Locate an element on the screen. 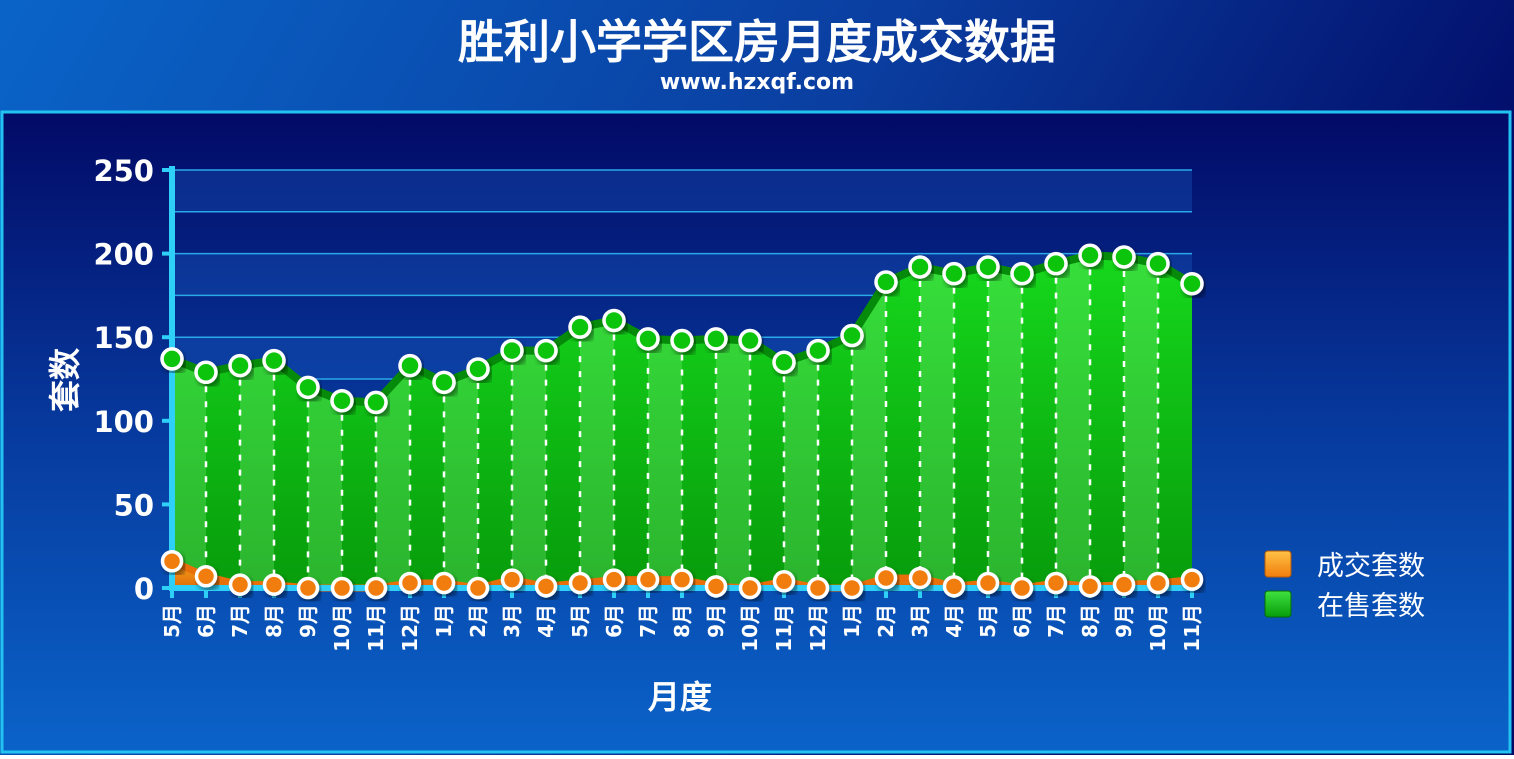  y-tick-label: 0 is located at coordinates (144, 589).